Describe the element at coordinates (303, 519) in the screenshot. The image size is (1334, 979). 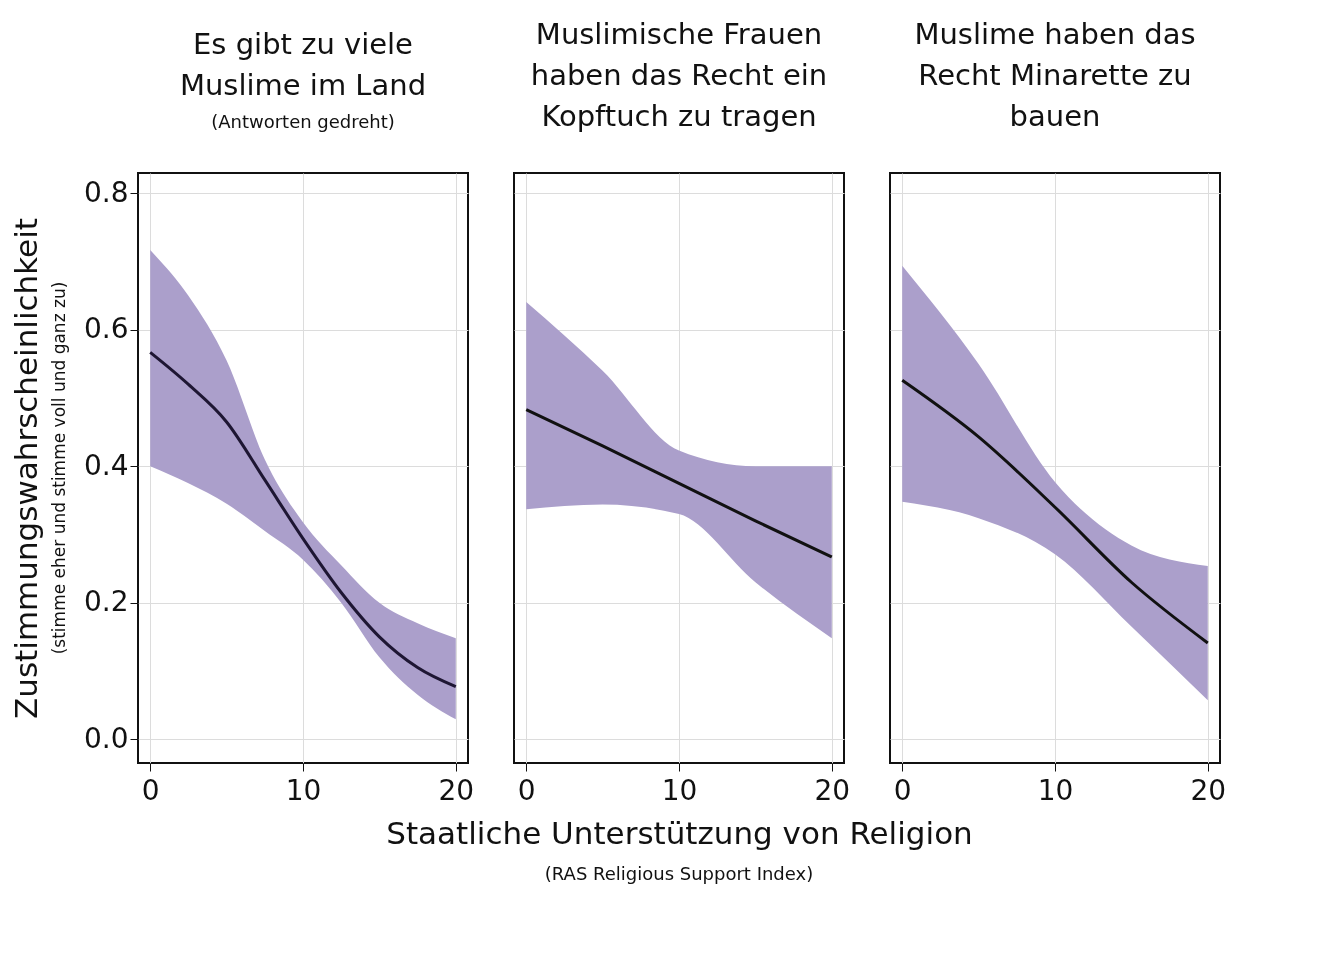
I see `line-series` at that location.